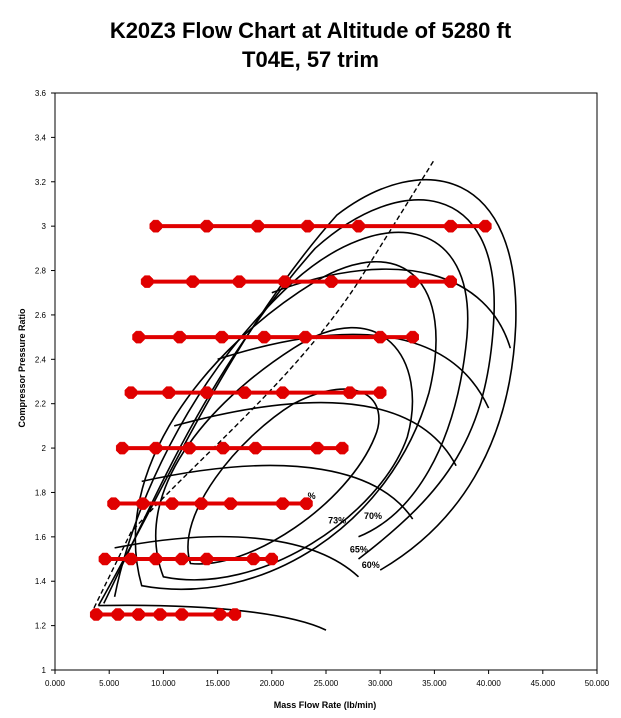 This screenshot has width=621, height=718. I want to click on y-tick-label: 2.2, so click(41, 404).